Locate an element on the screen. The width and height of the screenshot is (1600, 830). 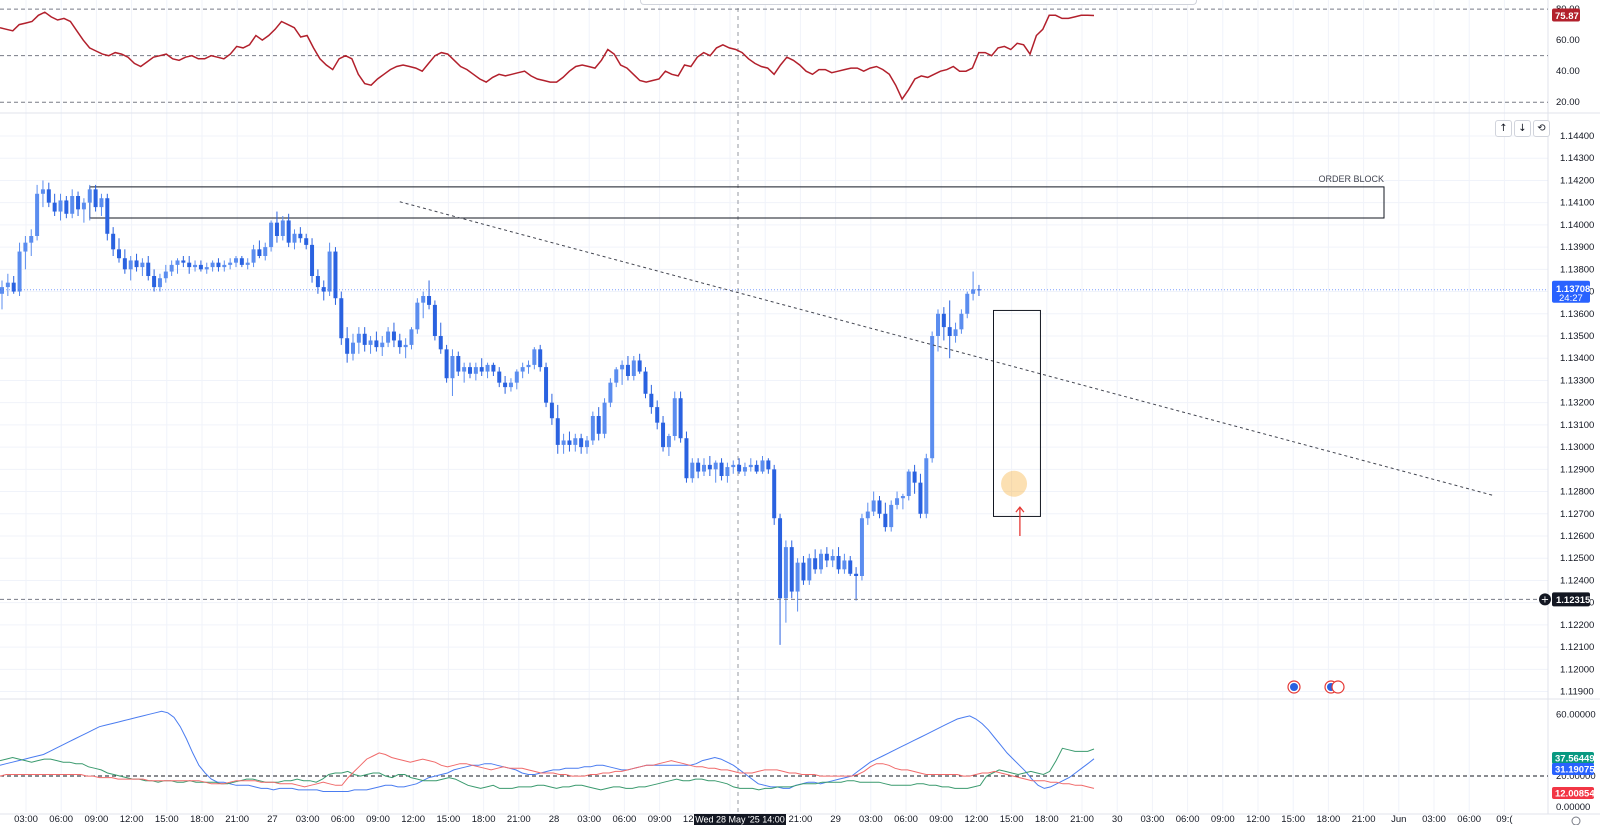
countdown-label: 24:27 is located at coordinates (1571, 298).